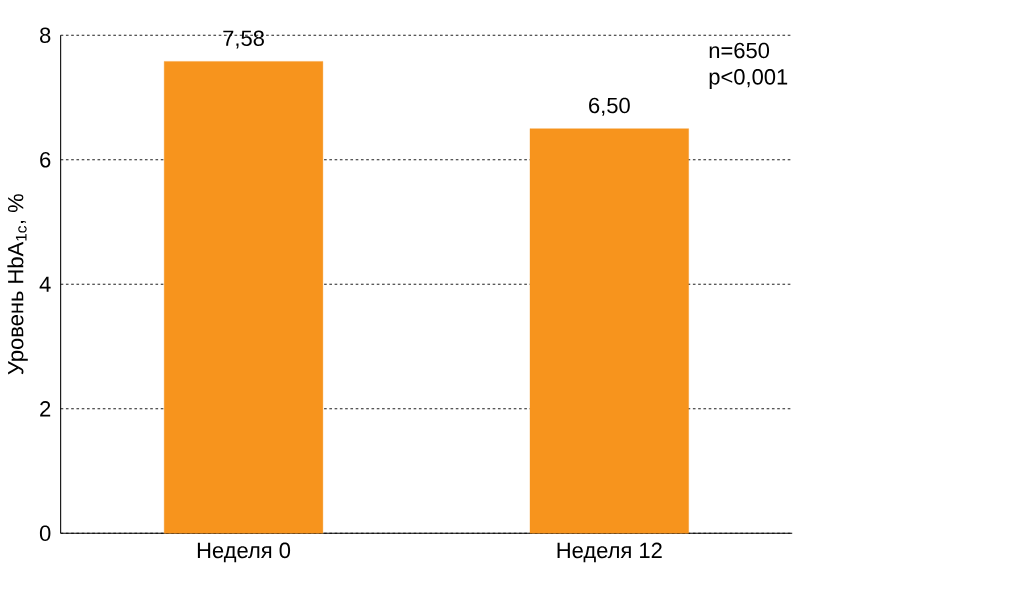 This screenshot has height=591, width=1028. Describe the element at coordinates (45, 159) in the screenshot. I see `y-tick-label: 6` at that location.